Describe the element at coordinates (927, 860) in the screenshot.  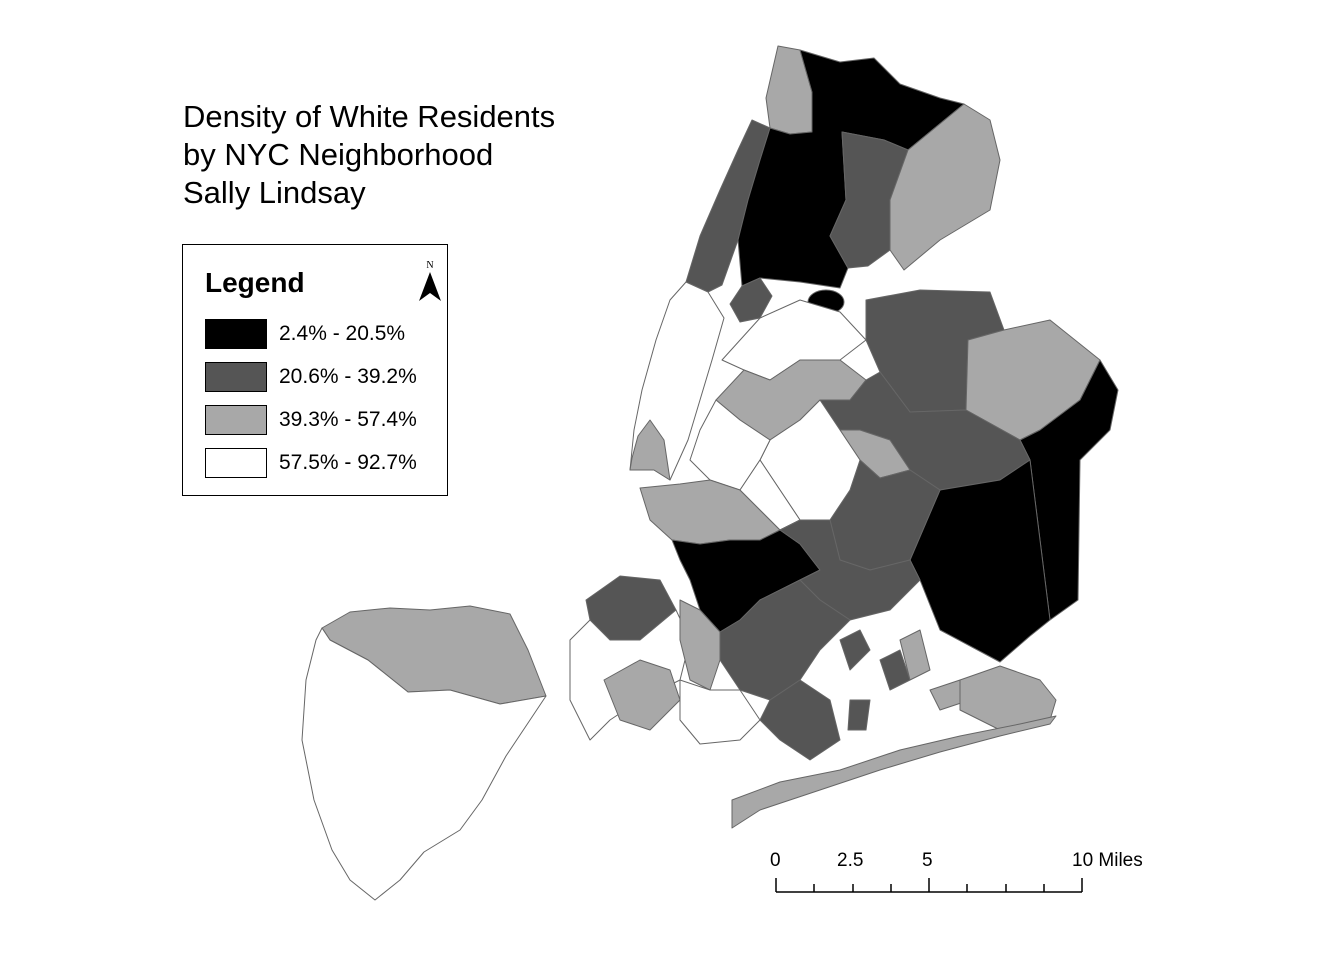
I see `scale-label-5: 5` at that location.